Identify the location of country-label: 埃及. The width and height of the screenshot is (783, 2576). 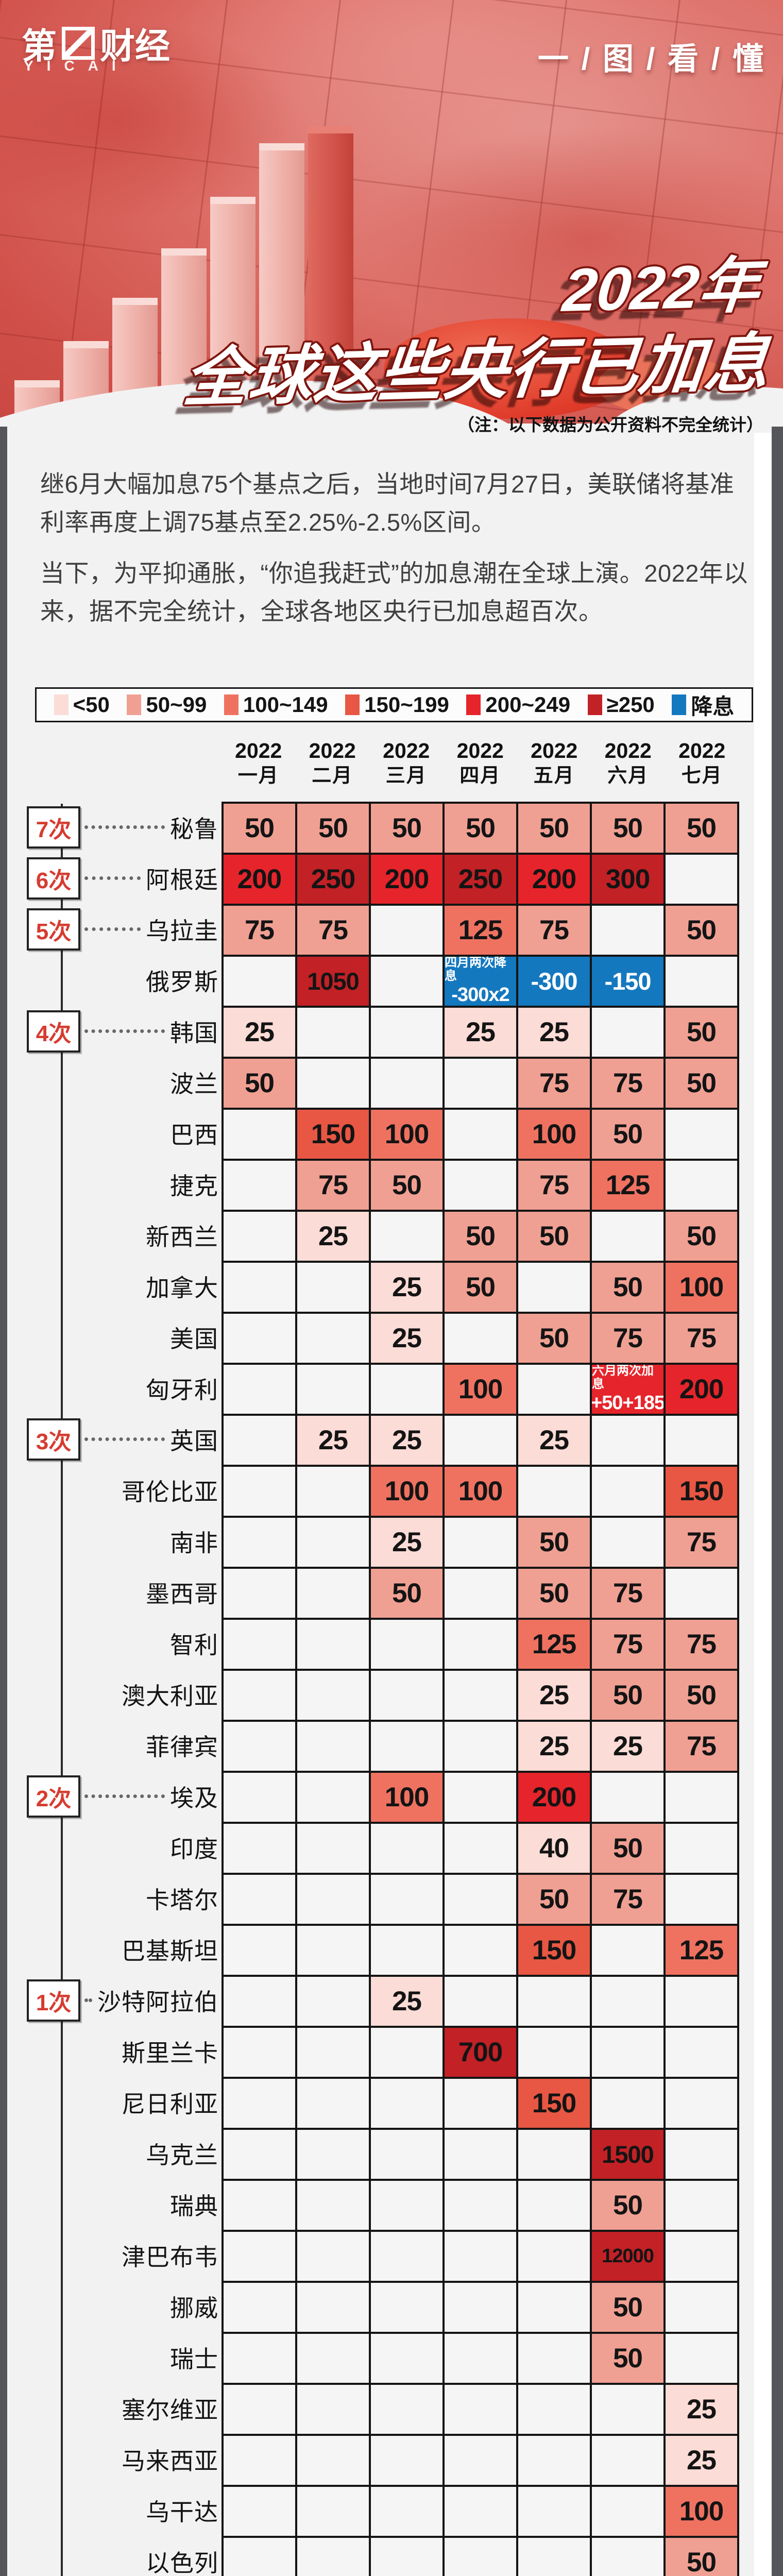
(194, 1797).